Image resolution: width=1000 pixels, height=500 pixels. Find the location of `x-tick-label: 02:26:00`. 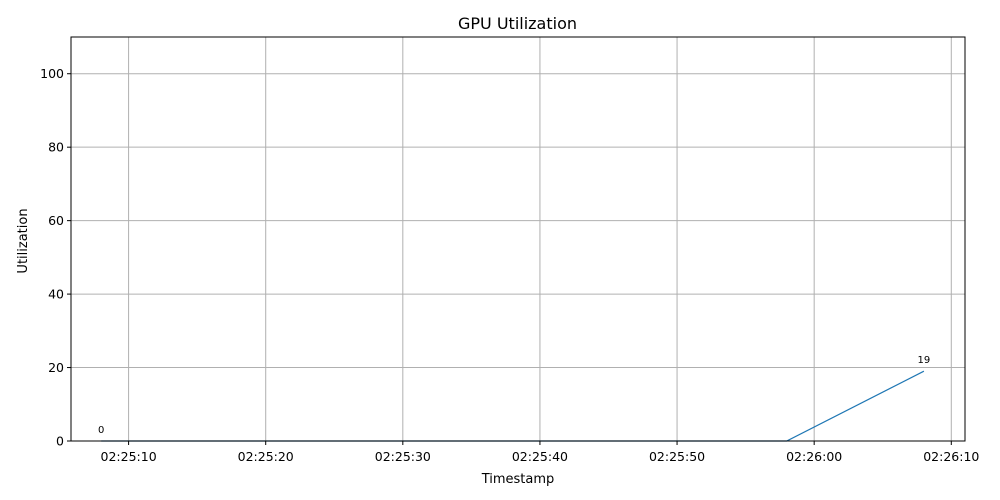

x-tick-label: 02:26:00 is located at coordinates (814, 456).